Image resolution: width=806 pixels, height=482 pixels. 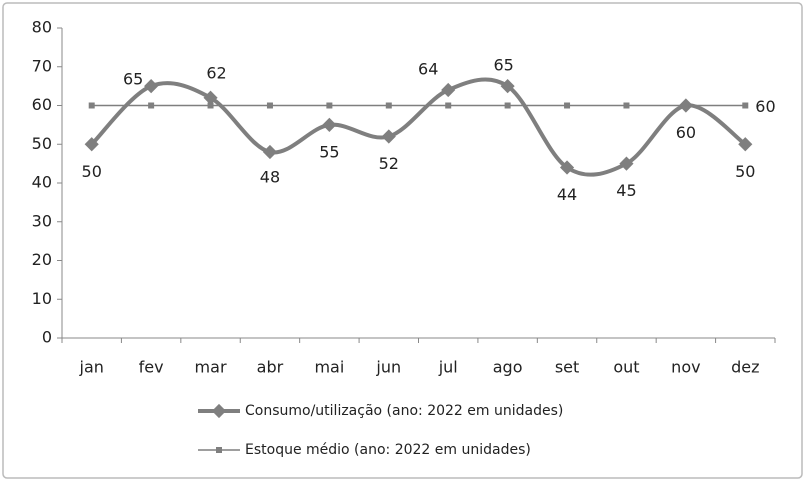 I want to click on x-tick-label: nov, so click(x=685, y=367).